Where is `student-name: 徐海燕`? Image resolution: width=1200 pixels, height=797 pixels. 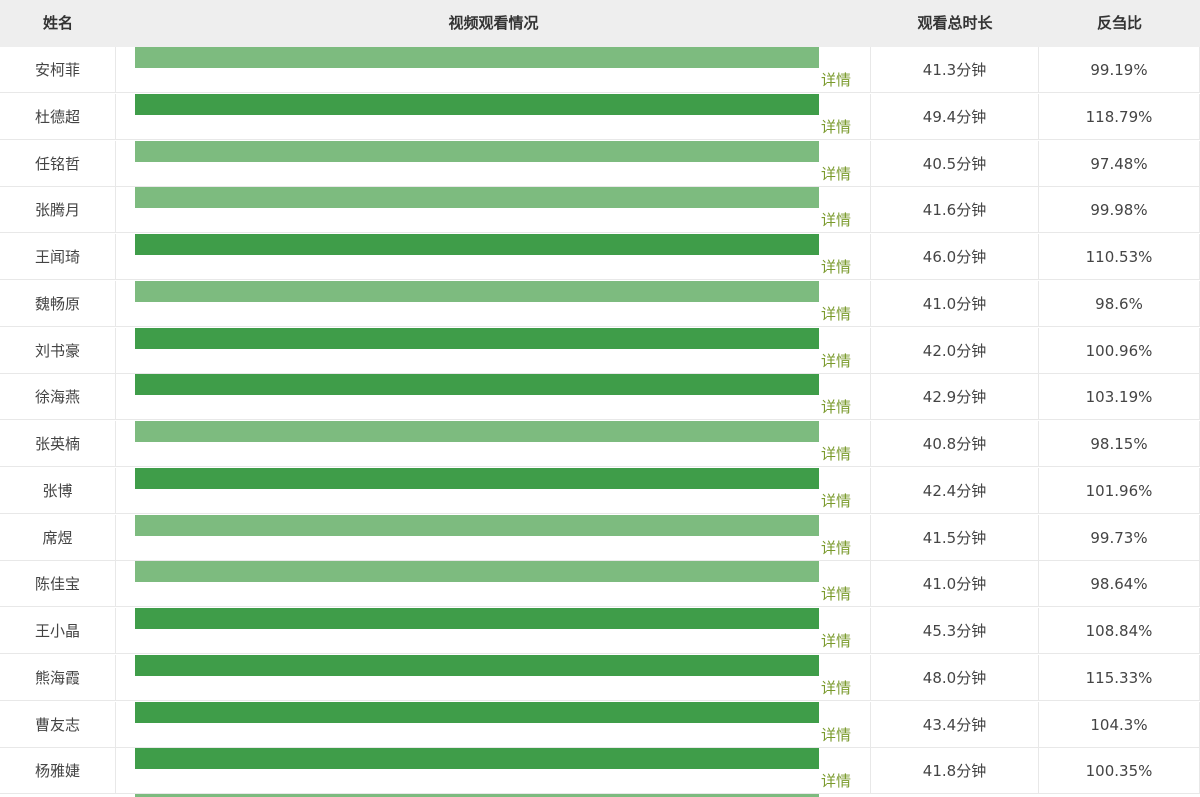 student-name: 徐海燕 is located at coordinates (58, 397).